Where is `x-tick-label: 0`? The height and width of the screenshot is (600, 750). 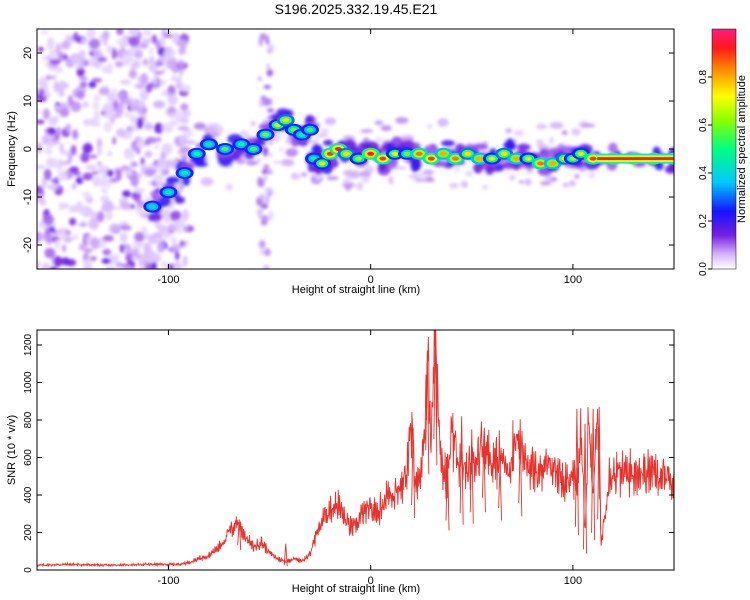 x-tick-label: 0 is located at coordinates (371, 280).